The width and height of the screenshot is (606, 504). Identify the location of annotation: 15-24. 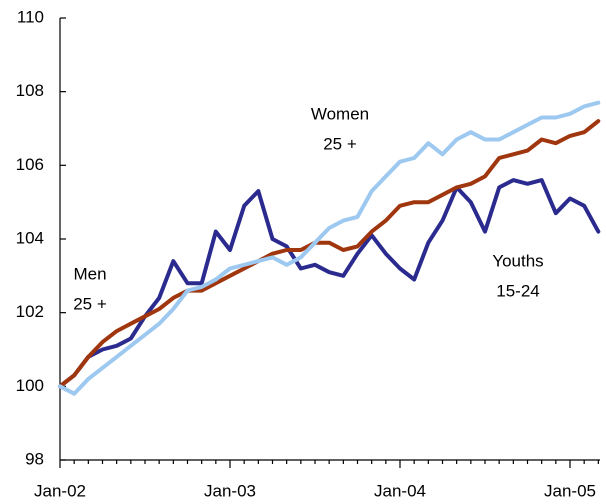
(517, 290).